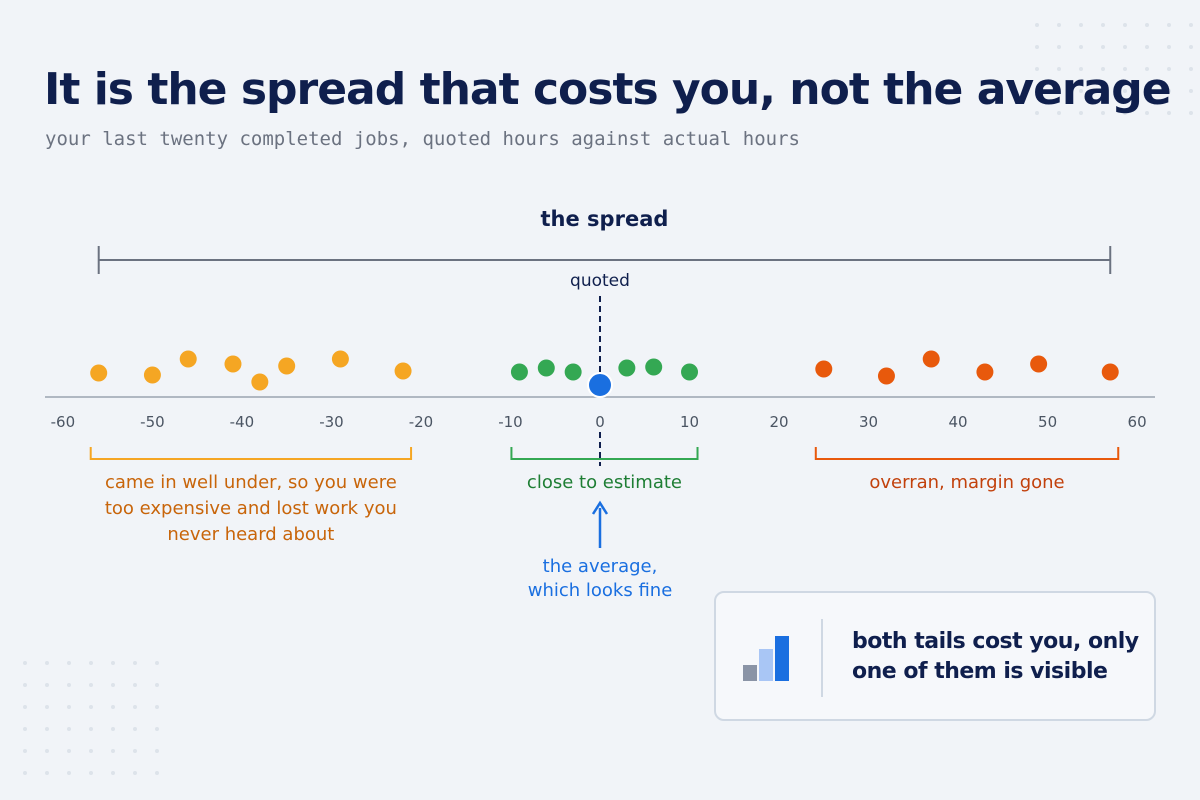 The height and width of the screenshot is (800, 1200). Describe the element at coordinates (605, 219) in the screenshot. I see `spread-label: the spread` at that location.